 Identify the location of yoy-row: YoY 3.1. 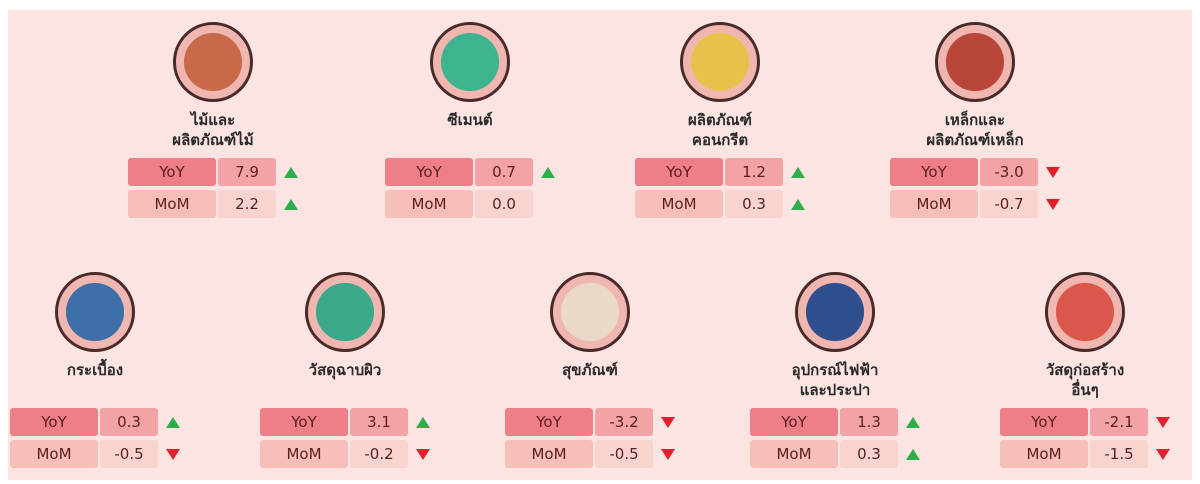
(345, 422).